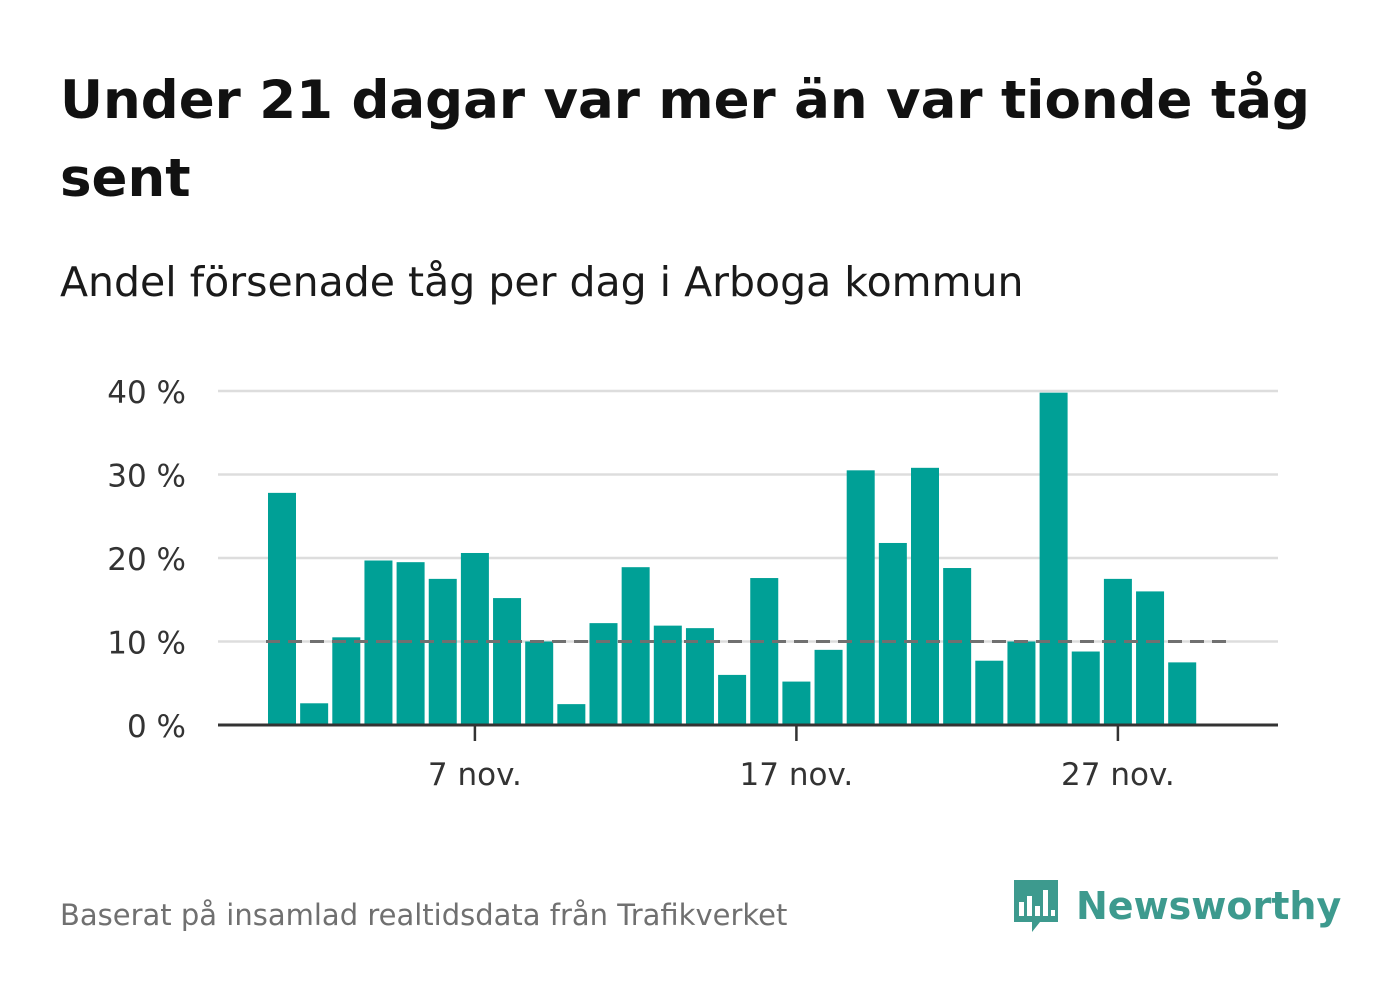 Image resolution: width=1382 pixels, height=999 pixels. I want to click on y-tick-label: 0 %, so click(156, 727).